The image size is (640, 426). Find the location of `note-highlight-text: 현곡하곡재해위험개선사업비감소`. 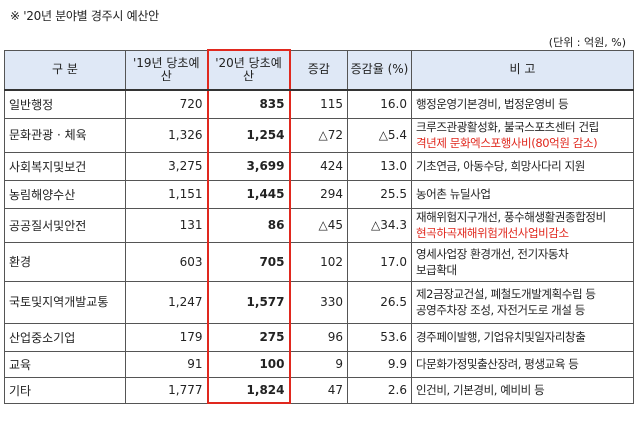

note-highlight-text: 현곡하곡재해위험개선사업비감소 is located at coordinates (492, 233).